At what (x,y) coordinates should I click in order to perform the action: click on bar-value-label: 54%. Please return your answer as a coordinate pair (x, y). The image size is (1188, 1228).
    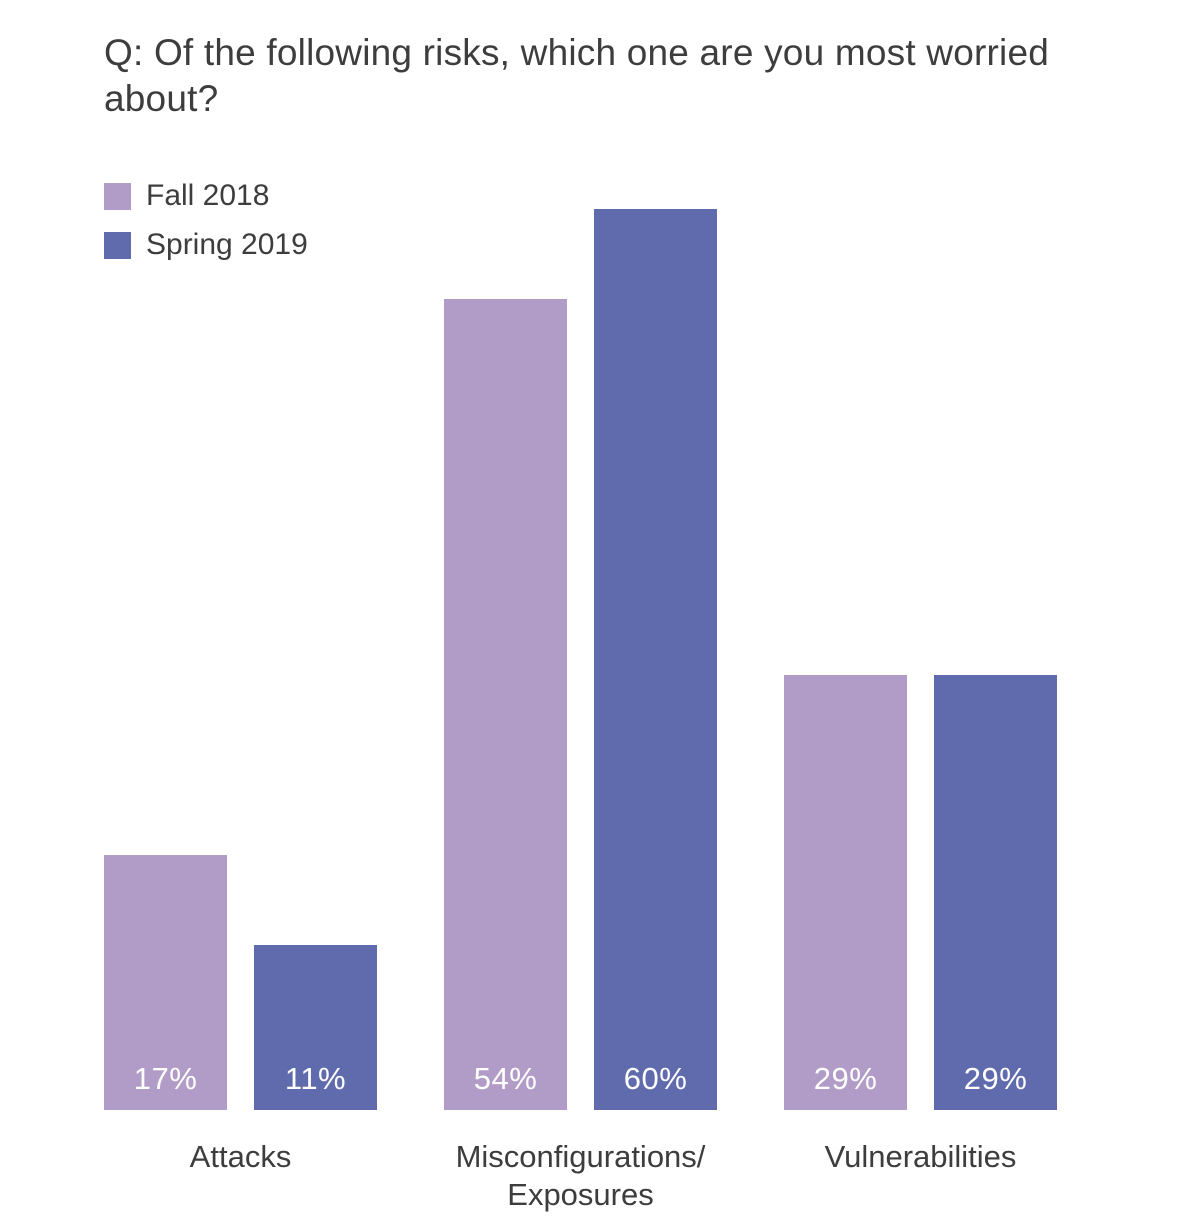
    Looking at the image, I should click on (505, 1078).